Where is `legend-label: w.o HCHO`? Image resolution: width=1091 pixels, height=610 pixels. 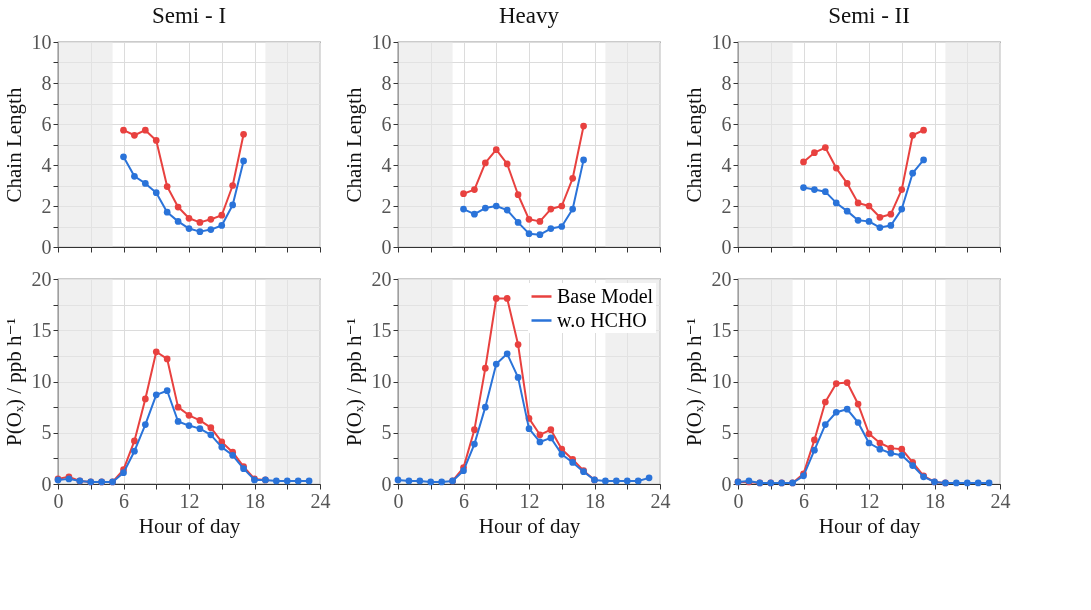 legend-label: w.o HCHO is located at coordinates (602, 319).